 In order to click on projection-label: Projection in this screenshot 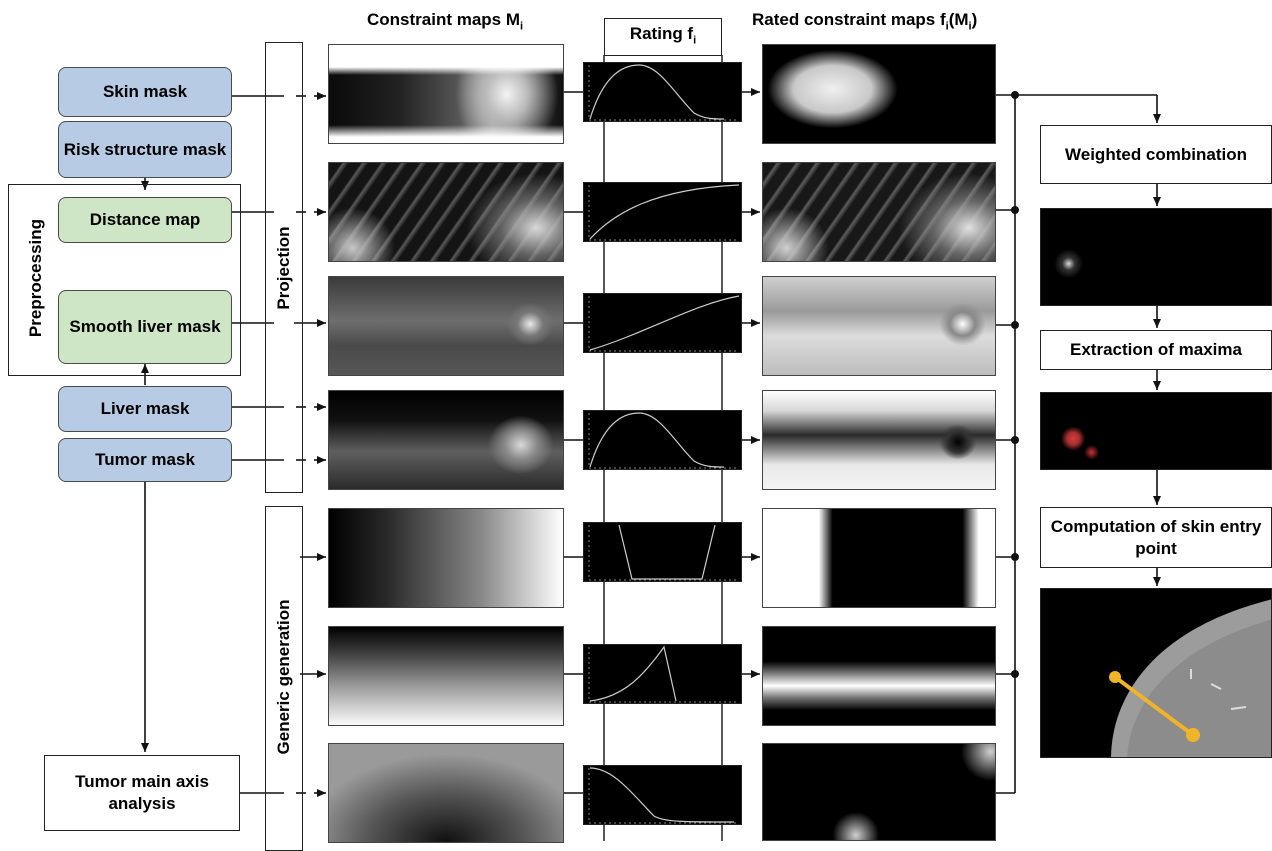, I will do `click(284, 268)`.